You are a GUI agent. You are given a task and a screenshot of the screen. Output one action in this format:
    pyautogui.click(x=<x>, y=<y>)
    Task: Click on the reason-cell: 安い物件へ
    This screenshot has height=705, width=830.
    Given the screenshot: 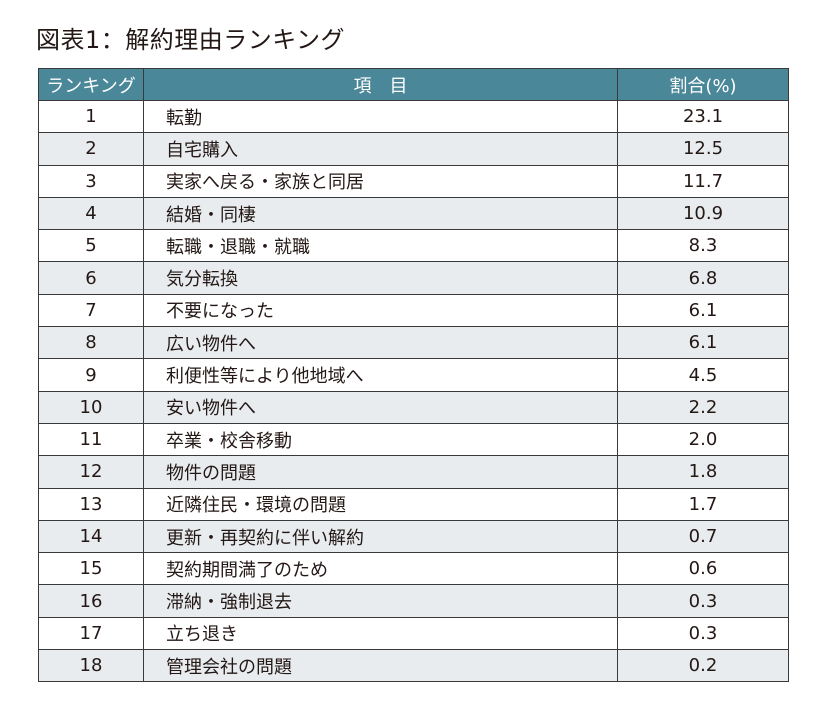 What is the action you would take?
    pyautogui.click(x=380, y=407)
    